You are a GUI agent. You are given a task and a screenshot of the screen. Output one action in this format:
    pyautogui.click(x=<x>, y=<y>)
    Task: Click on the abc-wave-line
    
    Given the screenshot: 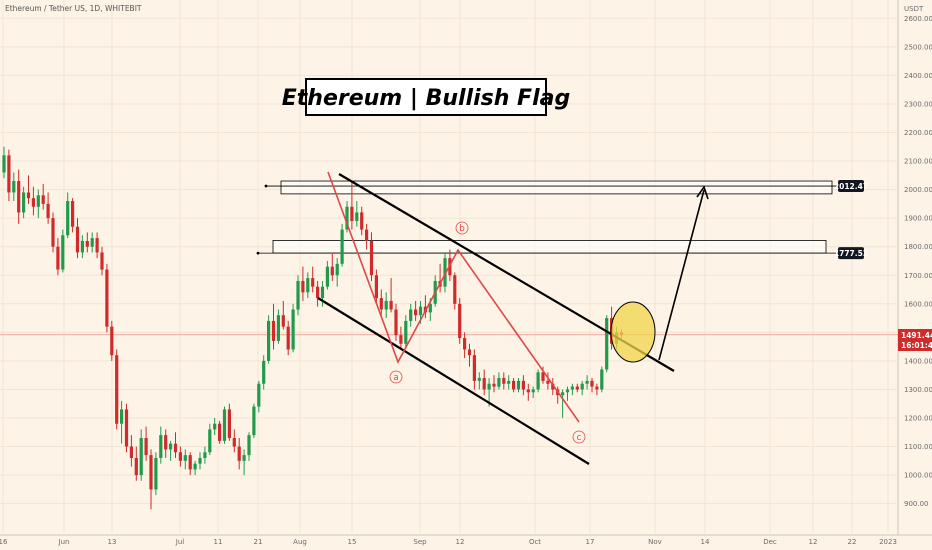 What is the action you would take?
    pyautogui.click(x=453, y=297)
    